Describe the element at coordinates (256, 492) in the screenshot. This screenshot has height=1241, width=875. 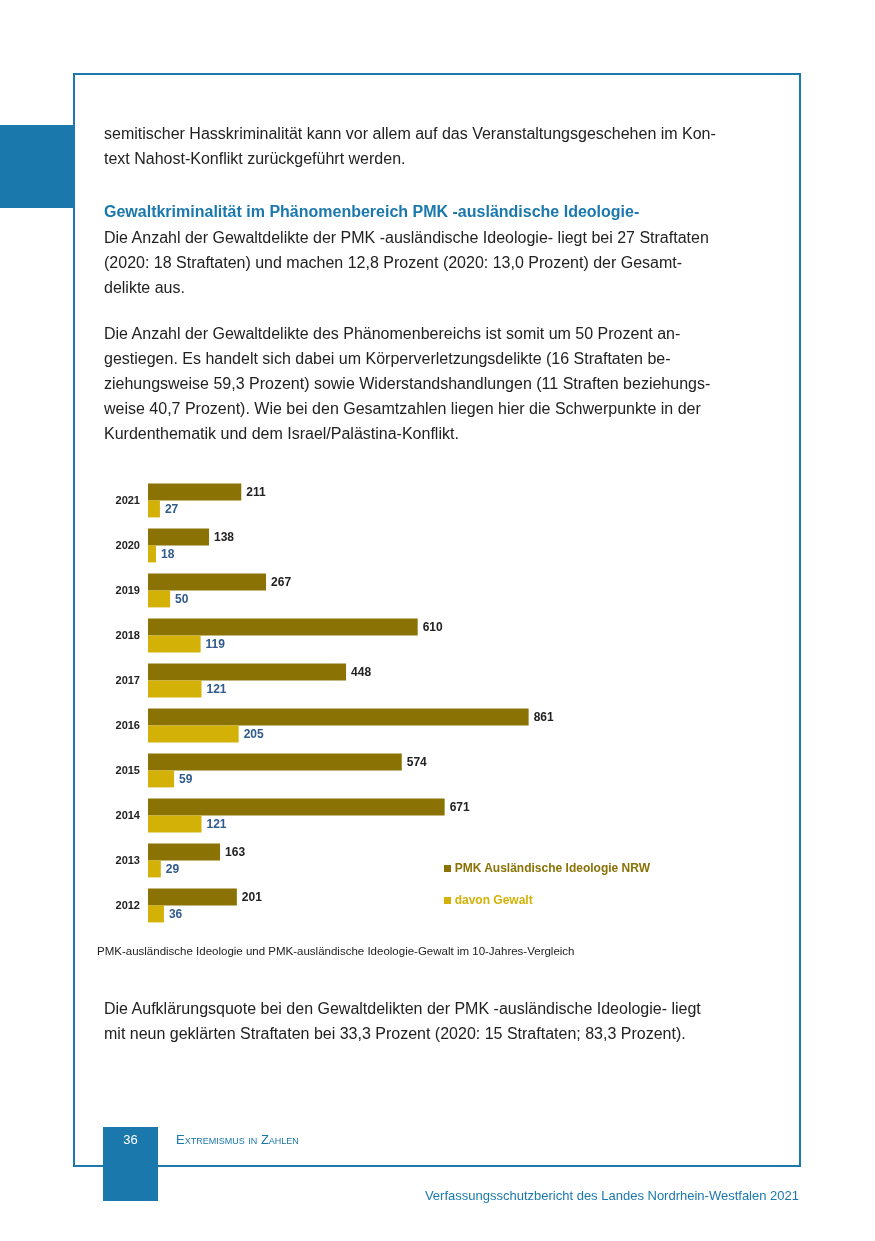
I see `data-label: 211` at that location.